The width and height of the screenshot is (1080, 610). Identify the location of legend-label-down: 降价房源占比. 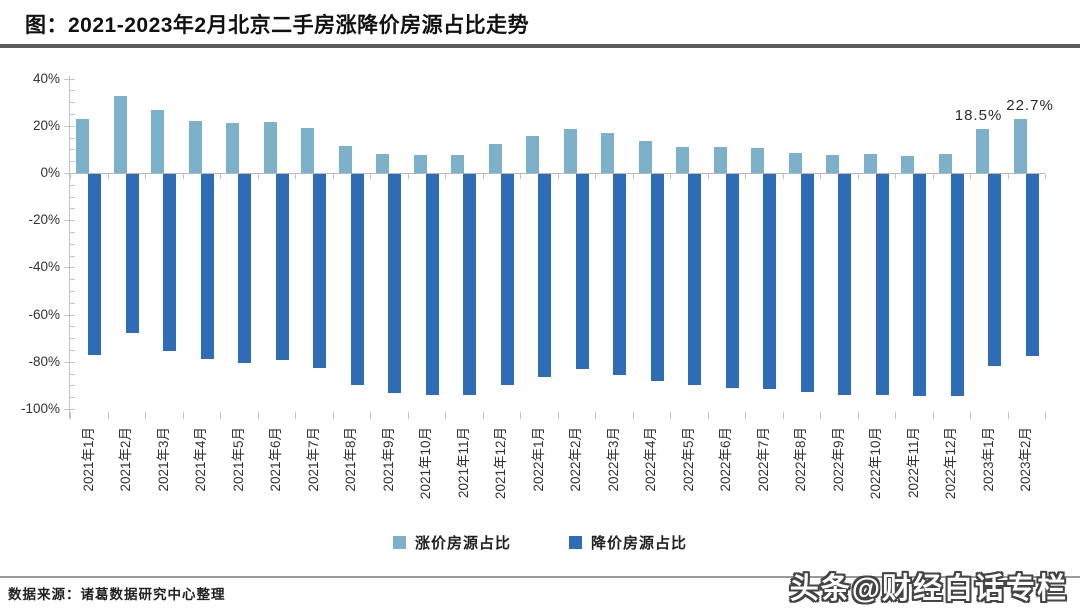
(639, 543).